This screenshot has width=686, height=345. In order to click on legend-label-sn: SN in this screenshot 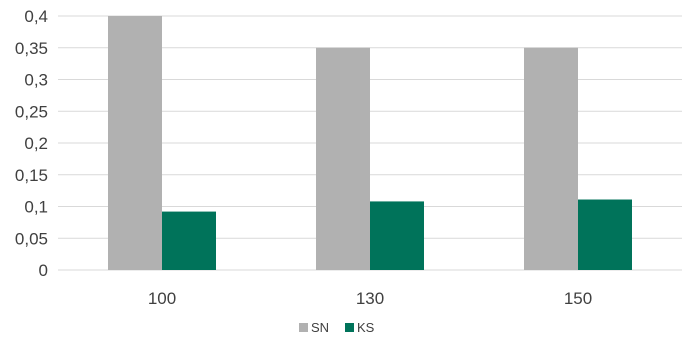, I will do `click(320, 327)`.